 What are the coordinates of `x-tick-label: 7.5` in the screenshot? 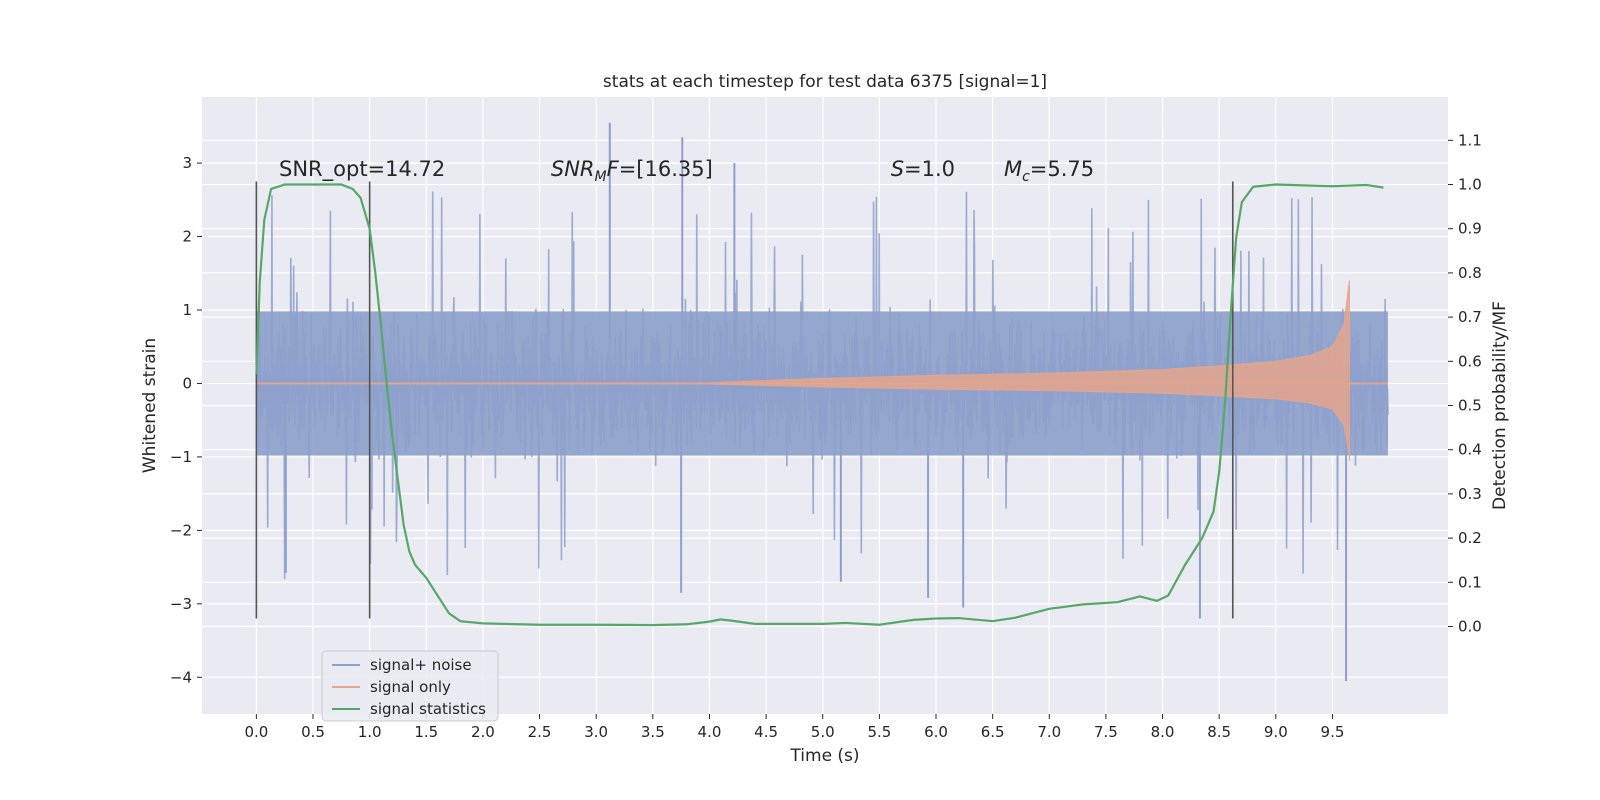 It's located at (1106, 732).